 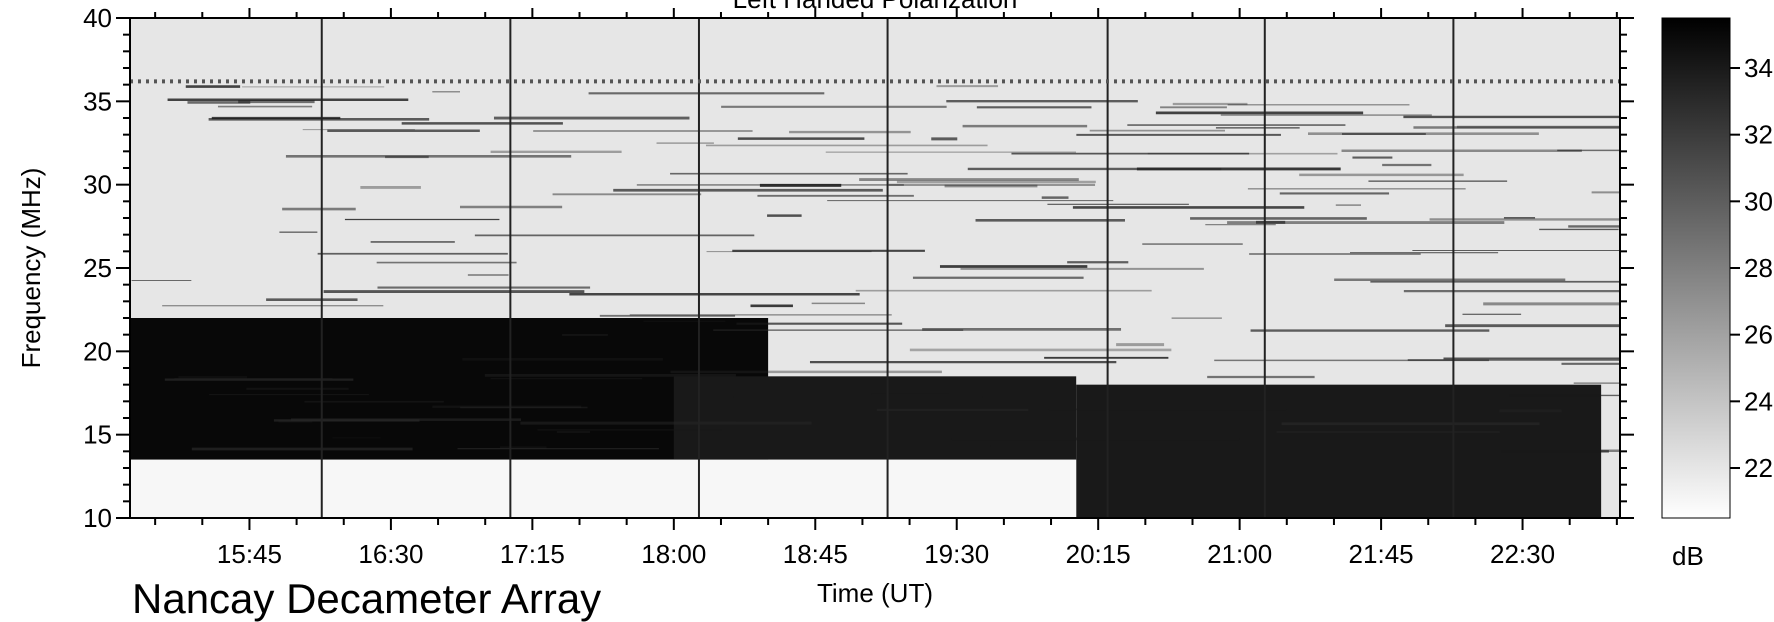 I want to click on colorbar-axis: 22 24 26 28 30 32 34, so click(x=1751, y=268).